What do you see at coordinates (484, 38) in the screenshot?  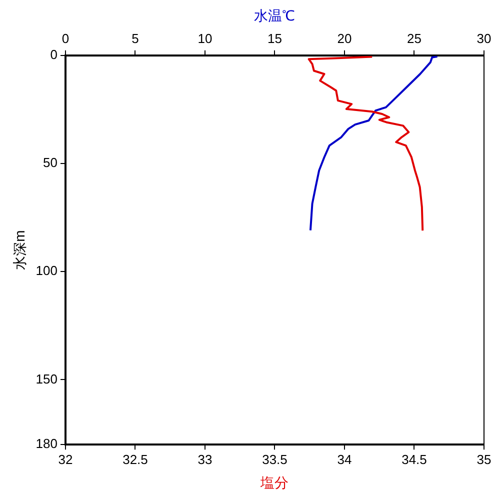 I see `x2-tick-label: 30` at bounding box center [484, 38].